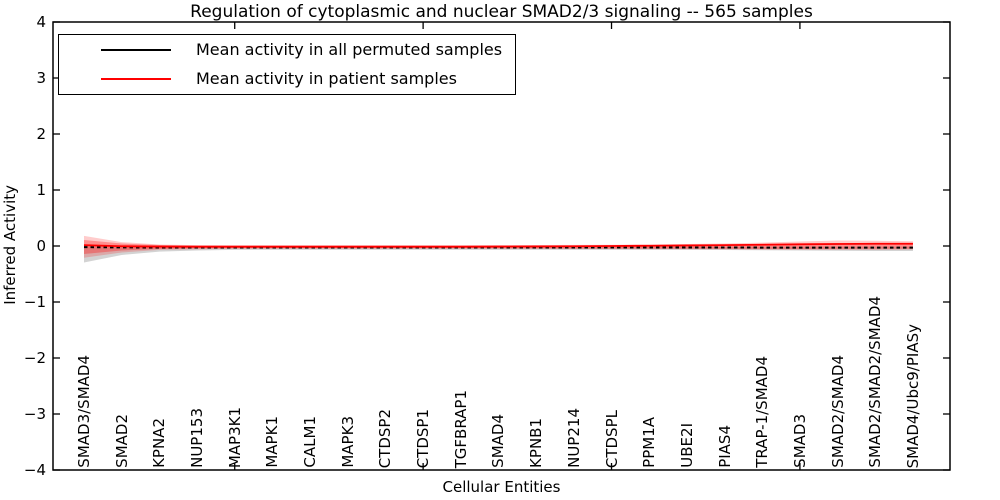 This screenshot has height=500, width=1000. Describe the element at coordinates (41, 78) in the screenshot. I see `y-tick-label: 3` at that location.